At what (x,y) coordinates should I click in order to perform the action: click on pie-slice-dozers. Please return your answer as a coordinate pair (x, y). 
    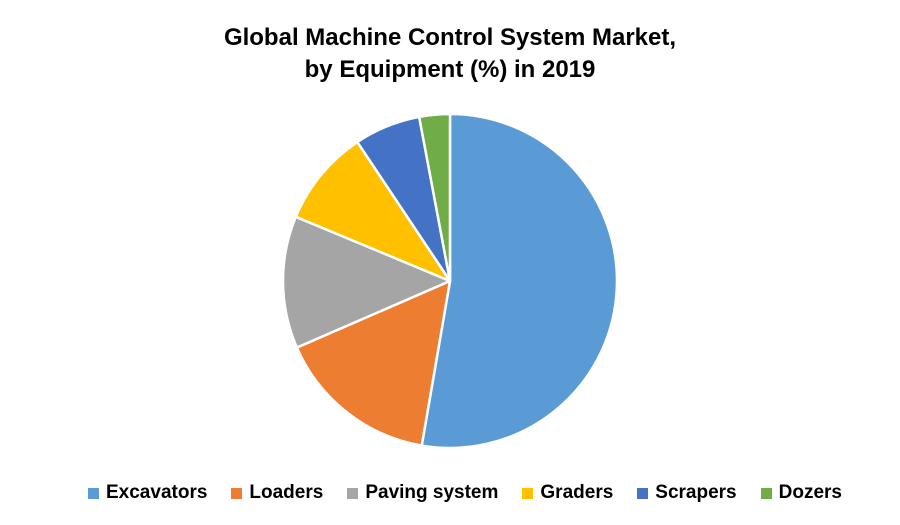
    Looking at the image, I should click on (434, 197).